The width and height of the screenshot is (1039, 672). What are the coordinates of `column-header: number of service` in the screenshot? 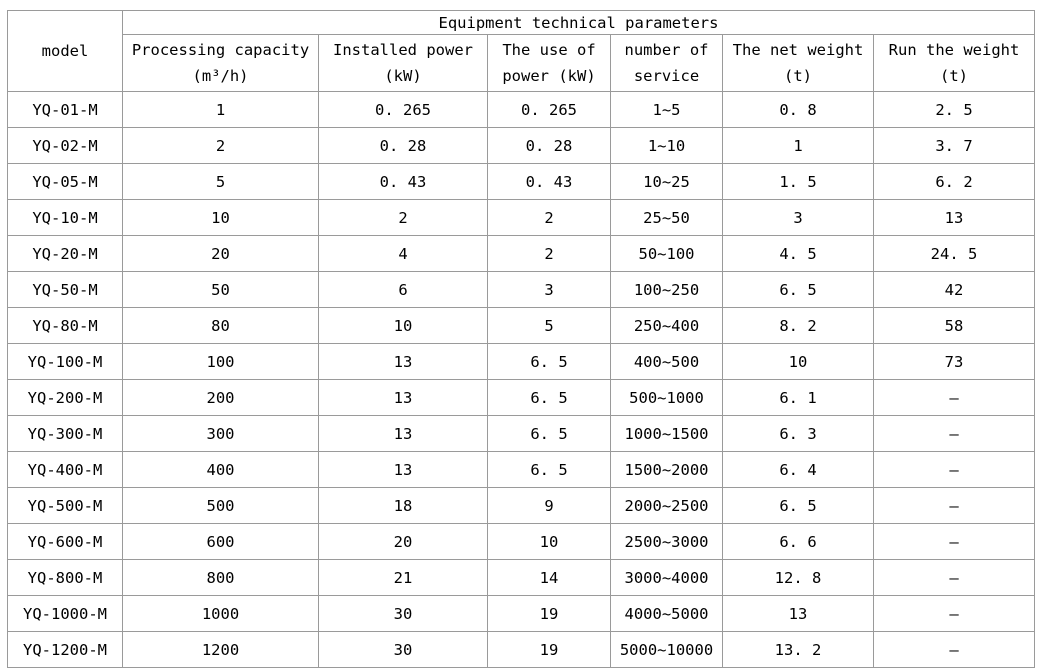 It's located at (666, 63).